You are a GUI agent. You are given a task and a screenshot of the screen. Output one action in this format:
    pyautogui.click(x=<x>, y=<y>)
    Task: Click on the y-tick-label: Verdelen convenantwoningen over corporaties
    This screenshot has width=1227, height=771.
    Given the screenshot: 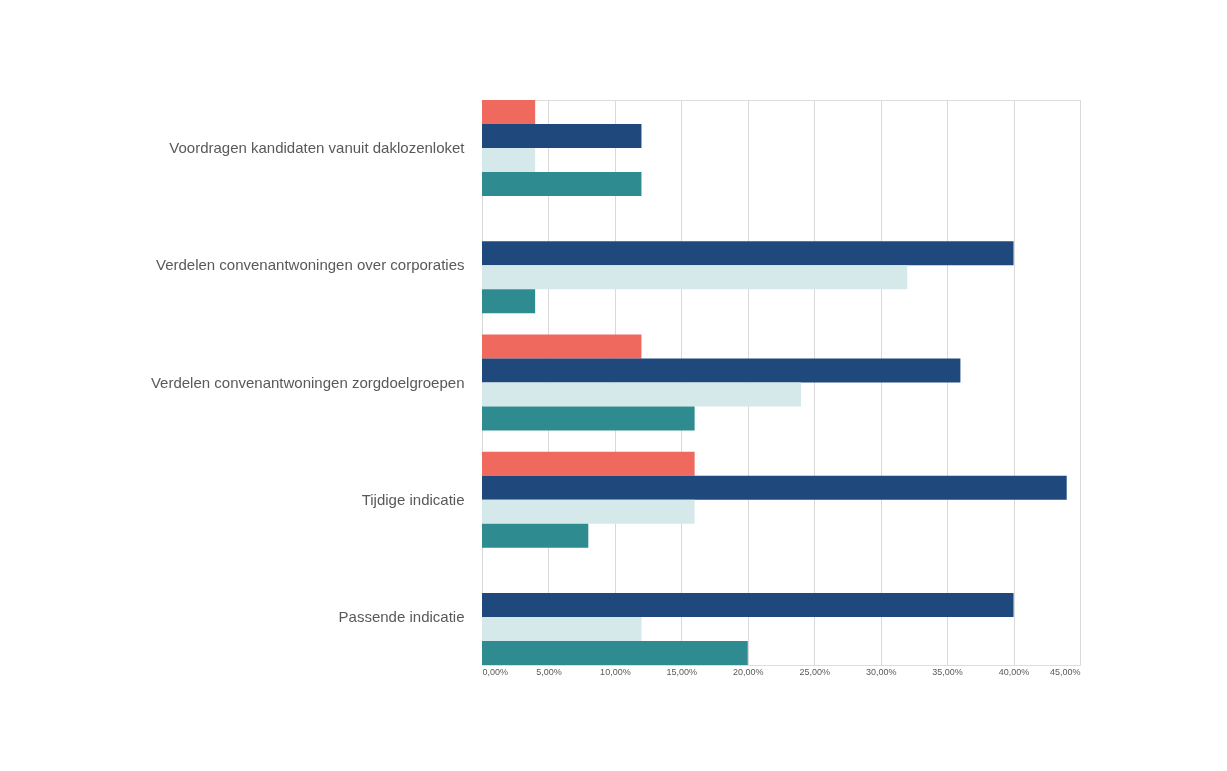 What is the action you would take?
    pyautogui.click(x=310, y=265)
    